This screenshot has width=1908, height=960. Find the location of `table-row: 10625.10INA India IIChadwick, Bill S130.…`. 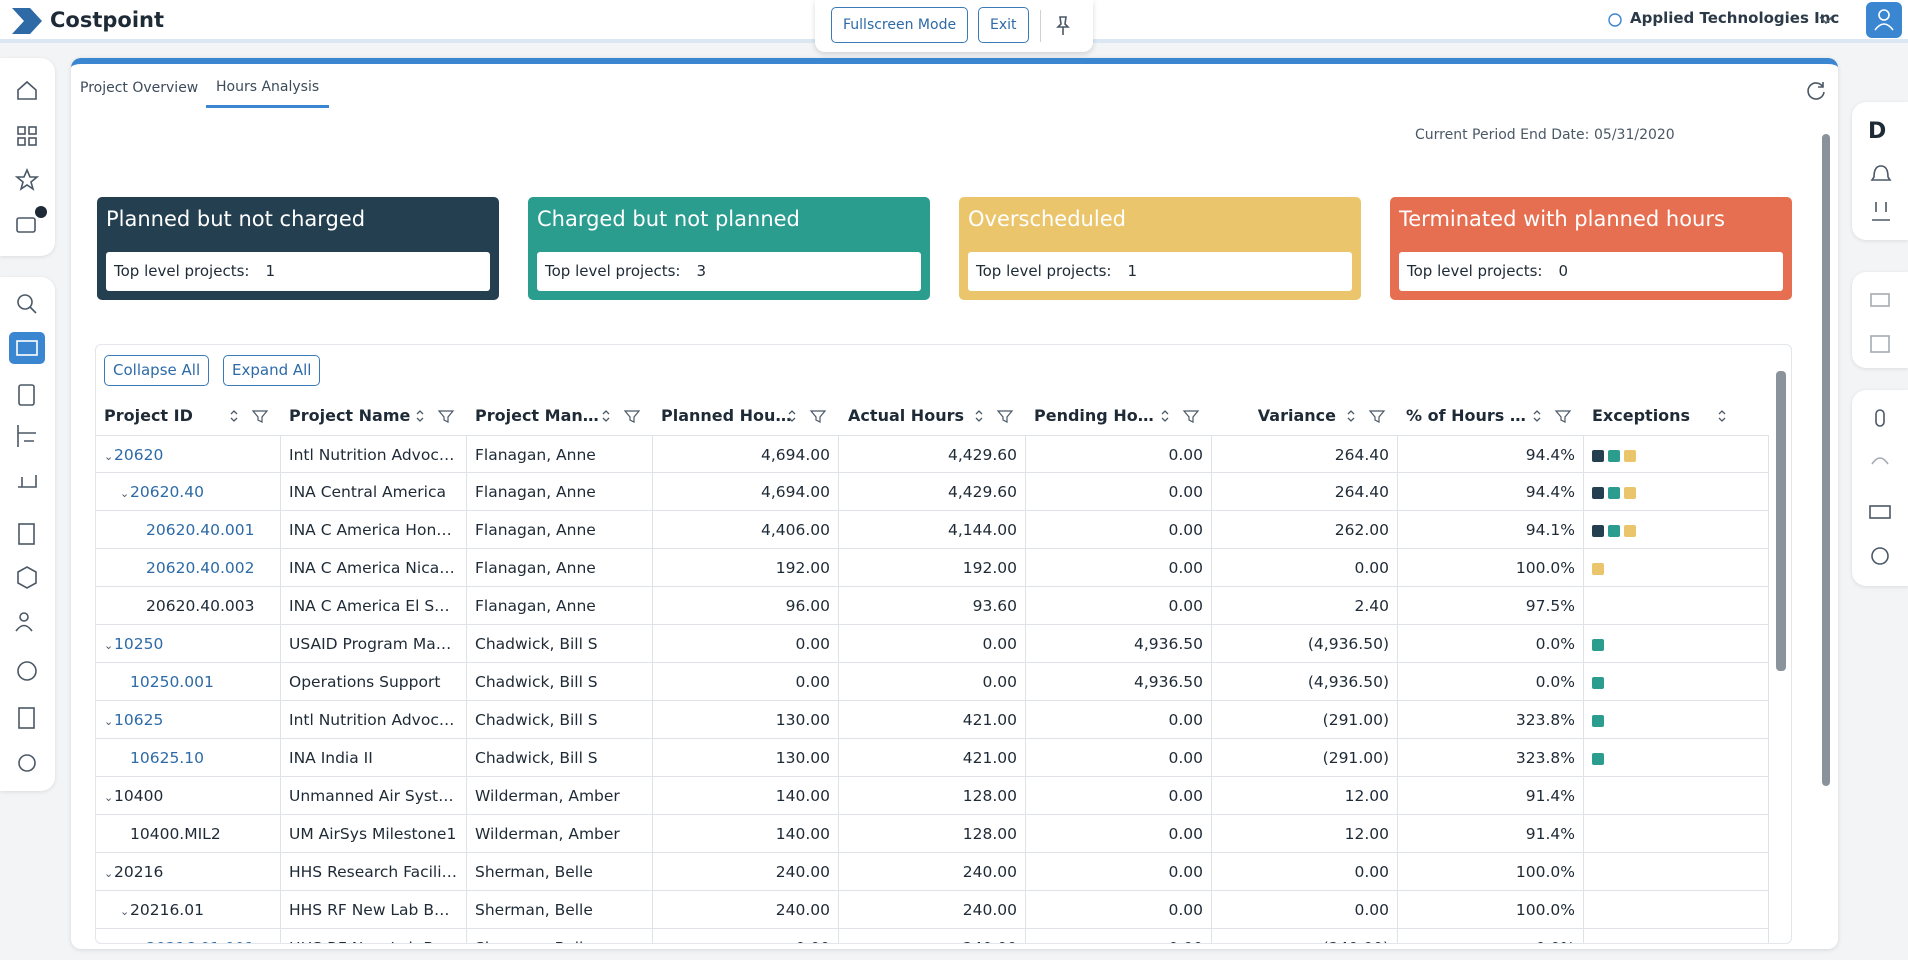

table-row: 10625.10INA India IIChadwick, Bill S130.… is located at coordinates (932, 758).